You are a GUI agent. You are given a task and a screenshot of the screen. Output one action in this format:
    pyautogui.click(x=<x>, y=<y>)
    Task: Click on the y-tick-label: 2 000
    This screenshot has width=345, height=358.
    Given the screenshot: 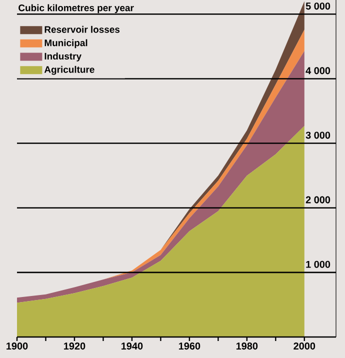 What is the action you would take?
    pyautogui.click(x=318, y=200)
    